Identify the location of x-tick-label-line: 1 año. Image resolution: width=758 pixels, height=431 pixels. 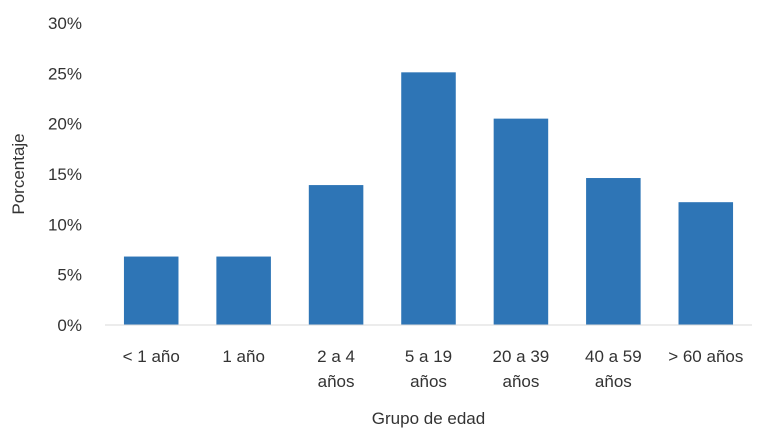
(243, 356).